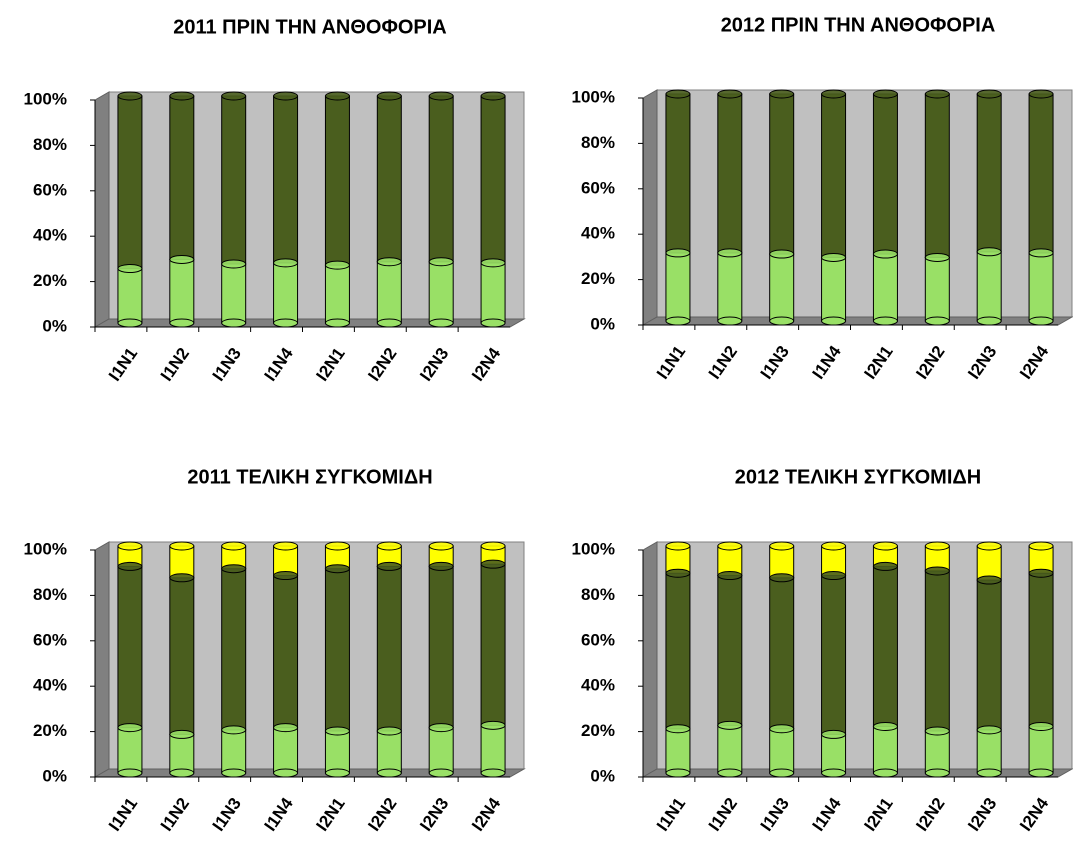 The height and width of the screenshot is (841, 1073). I want to click on y-tick-label: 20%, so click(598, 730).